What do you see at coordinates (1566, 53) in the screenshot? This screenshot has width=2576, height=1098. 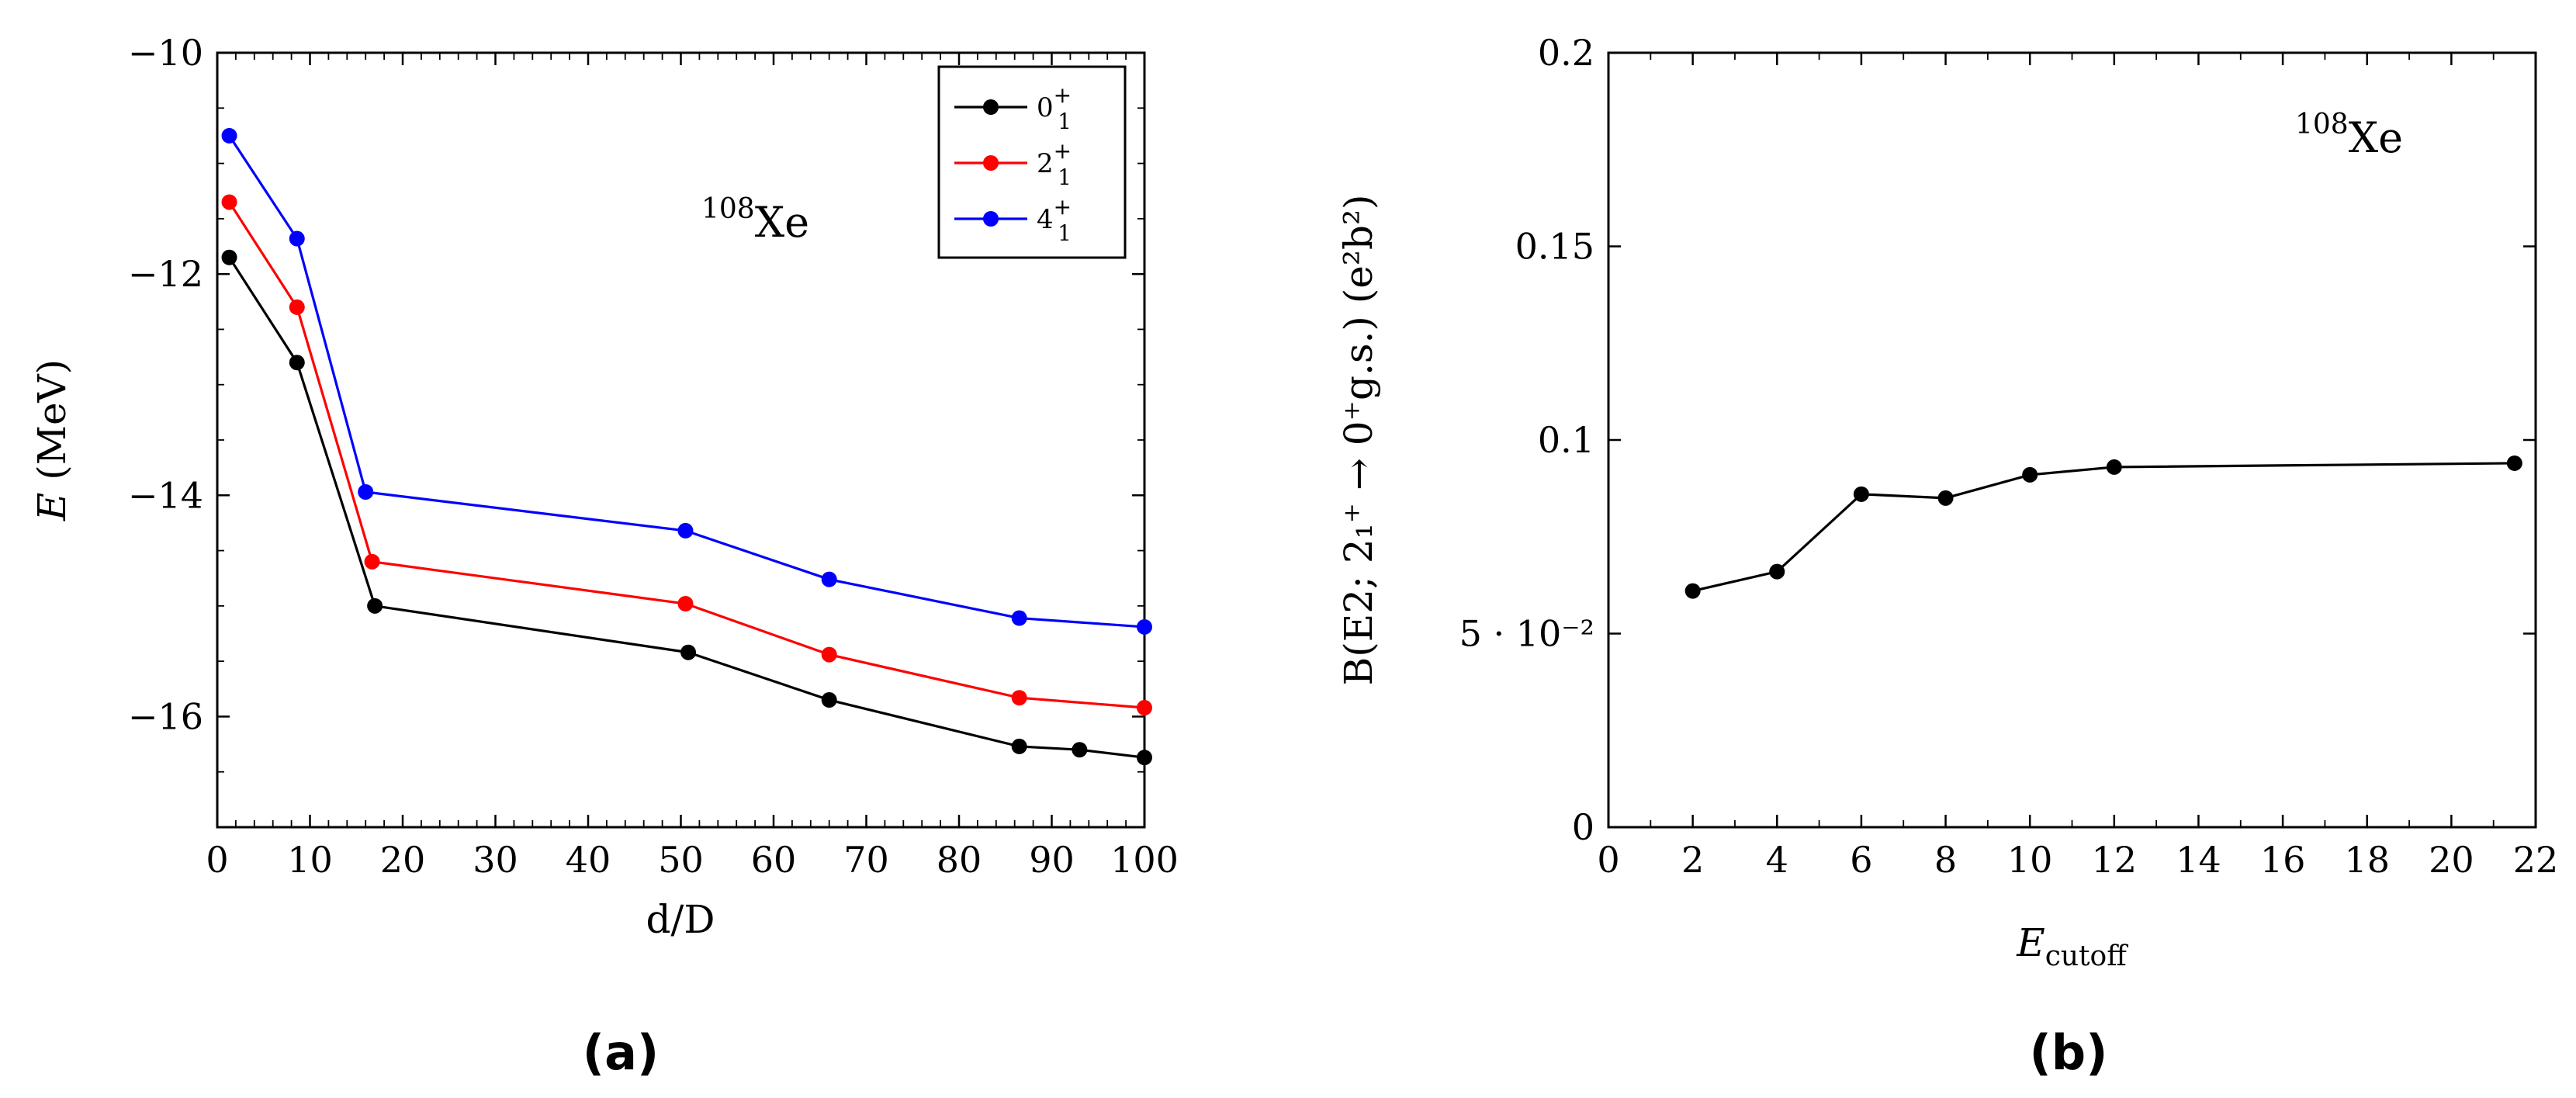 I see `y-tick-label: 0.2` at bounding box center [1566, 53].